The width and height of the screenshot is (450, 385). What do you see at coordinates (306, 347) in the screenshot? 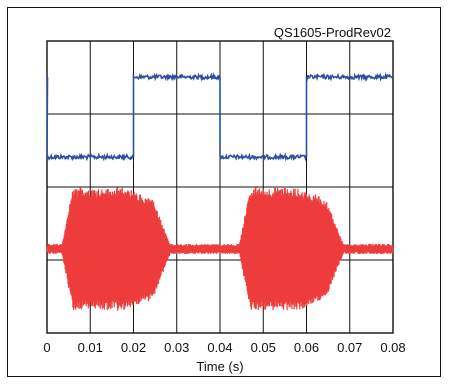
I see `x-tick-label: 0.06` at bounding box center [306, 347].